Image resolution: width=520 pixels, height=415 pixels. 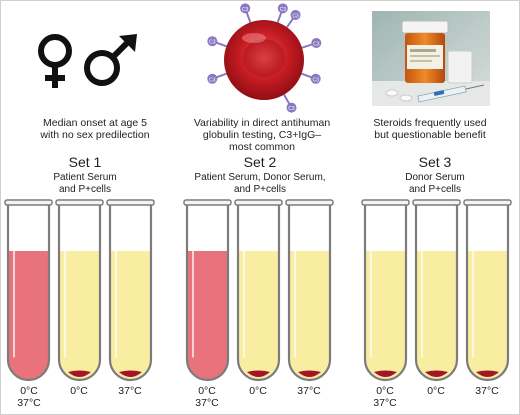 What do you see at coordinates (260, 162) in the screenshot?
I see `set-2-title: Set 2` at bounding box center [260, 162].